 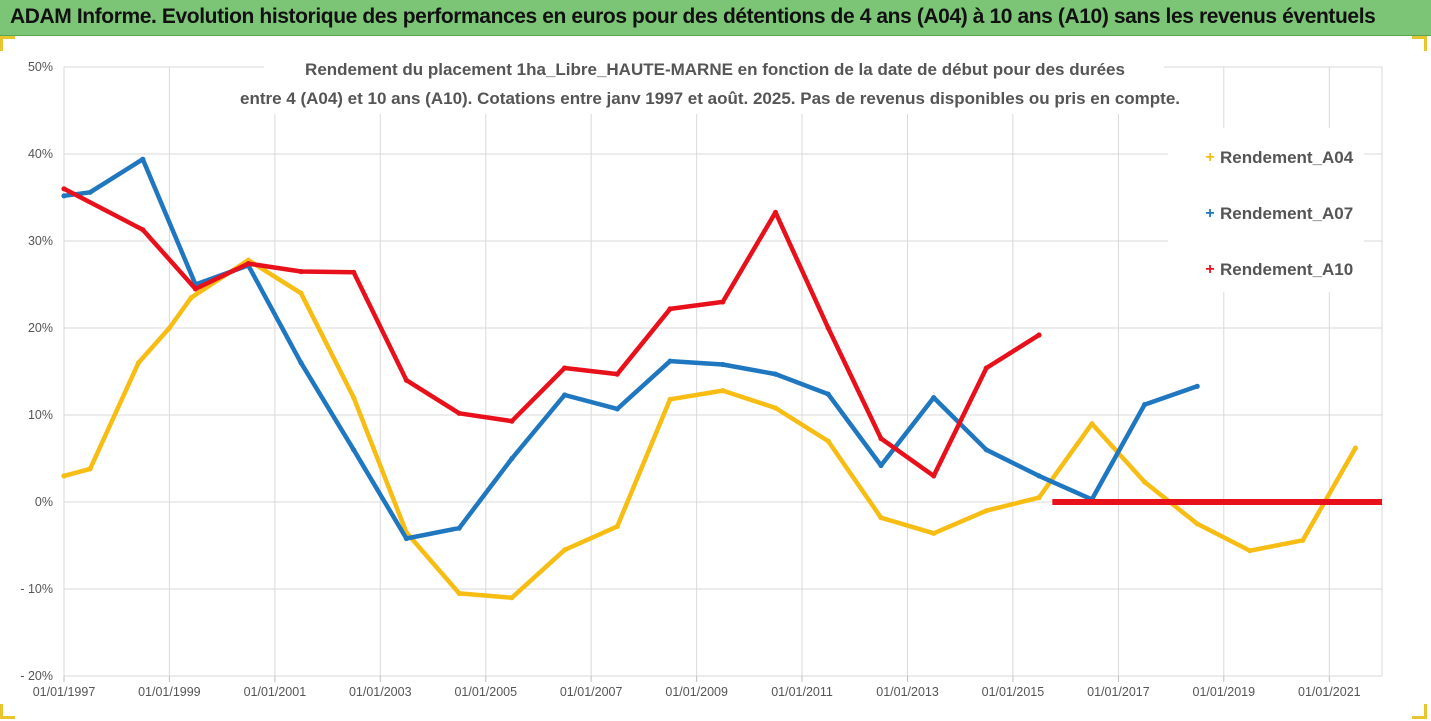 I want to click on x-tick-label: 01/01/2021, so click(x=1329, y=692).